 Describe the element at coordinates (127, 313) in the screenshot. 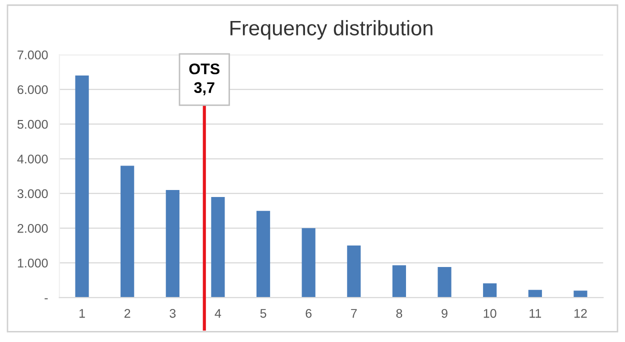

I see `x-tick-label: 2` at that location.